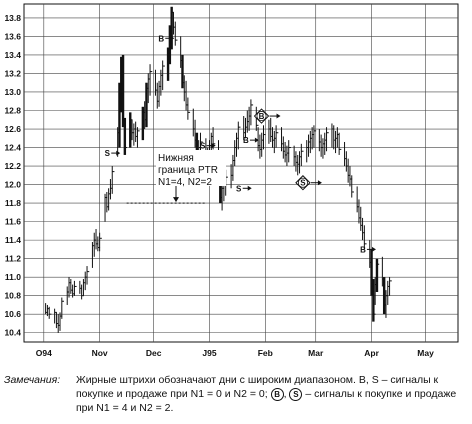 This screenshot has height=424, width=472. What do you see at coordinates (185, 182) in the screenshot?
I see `ptr-annotation-line-3: N1=4, N2=2` at bounding box center [185, 182].